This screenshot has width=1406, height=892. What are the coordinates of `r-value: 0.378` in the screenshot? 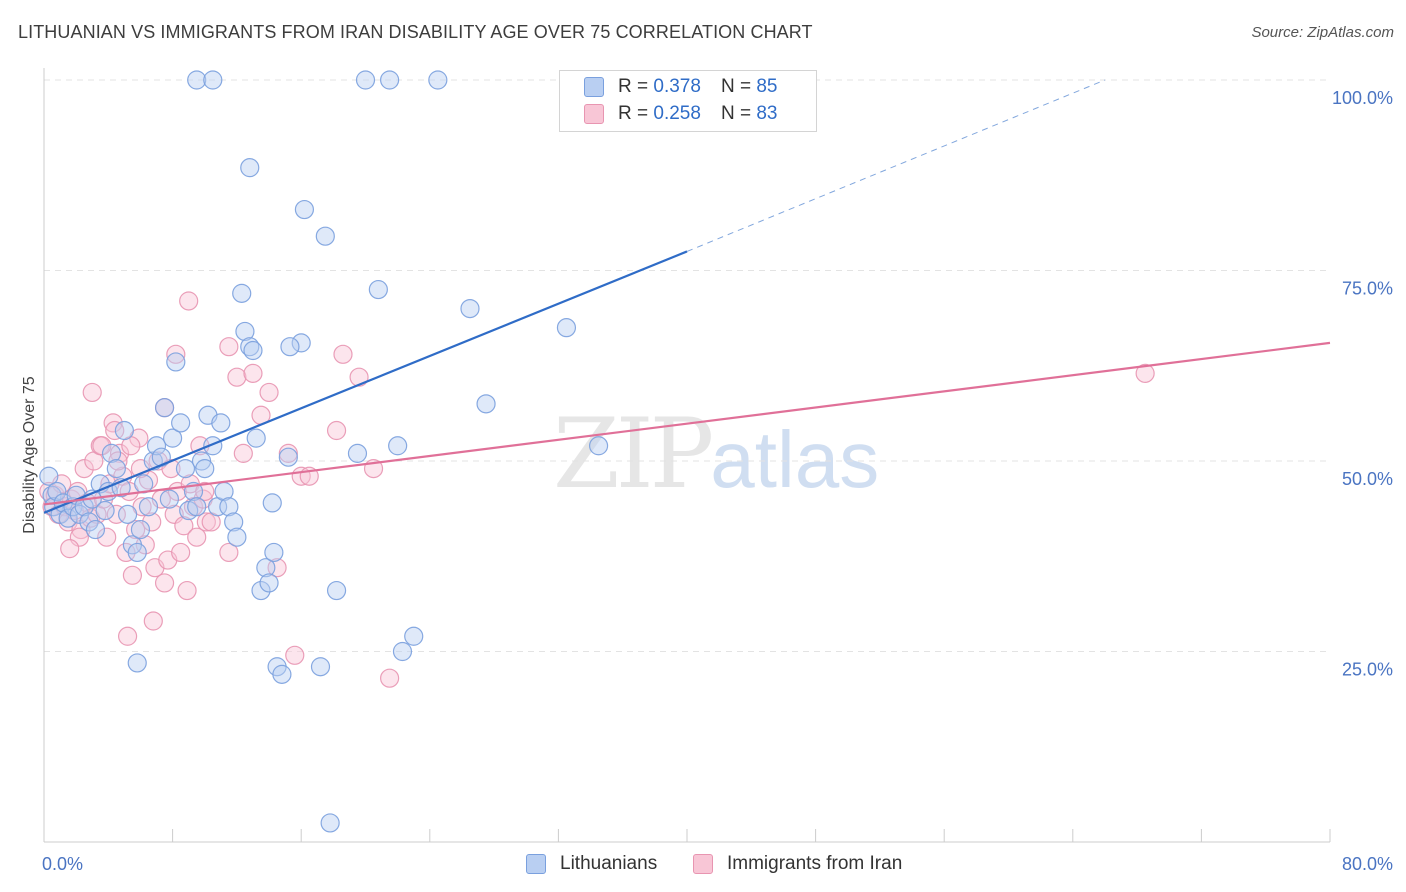 It's located at (677, 86).